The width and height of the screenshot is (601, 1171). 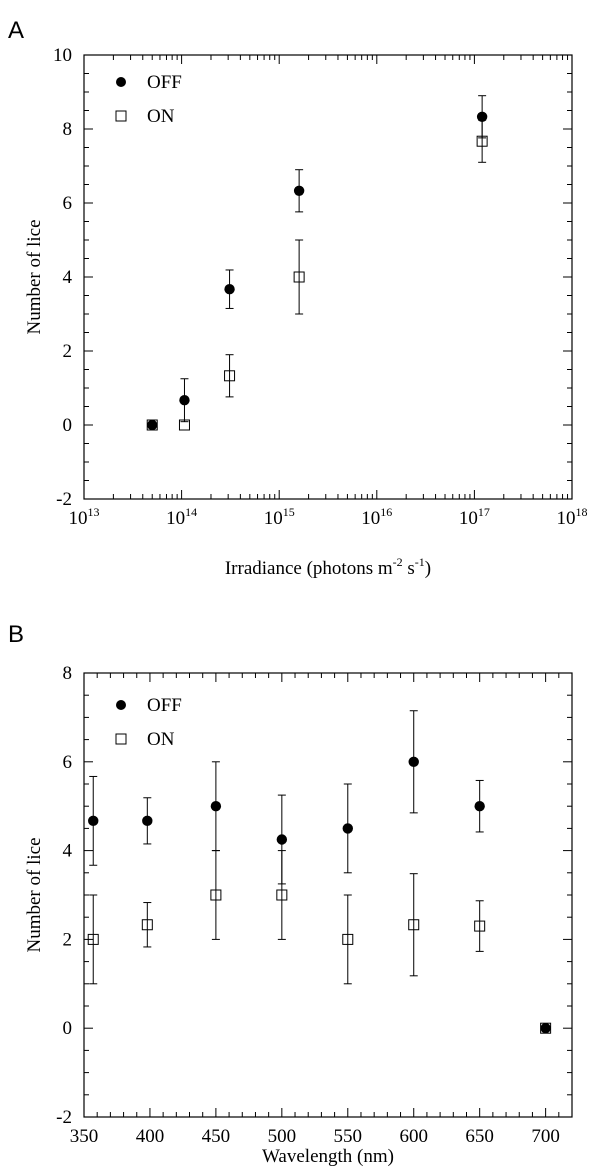 I want to click on legend-a: OFF ON, so click(x=148, y=99).